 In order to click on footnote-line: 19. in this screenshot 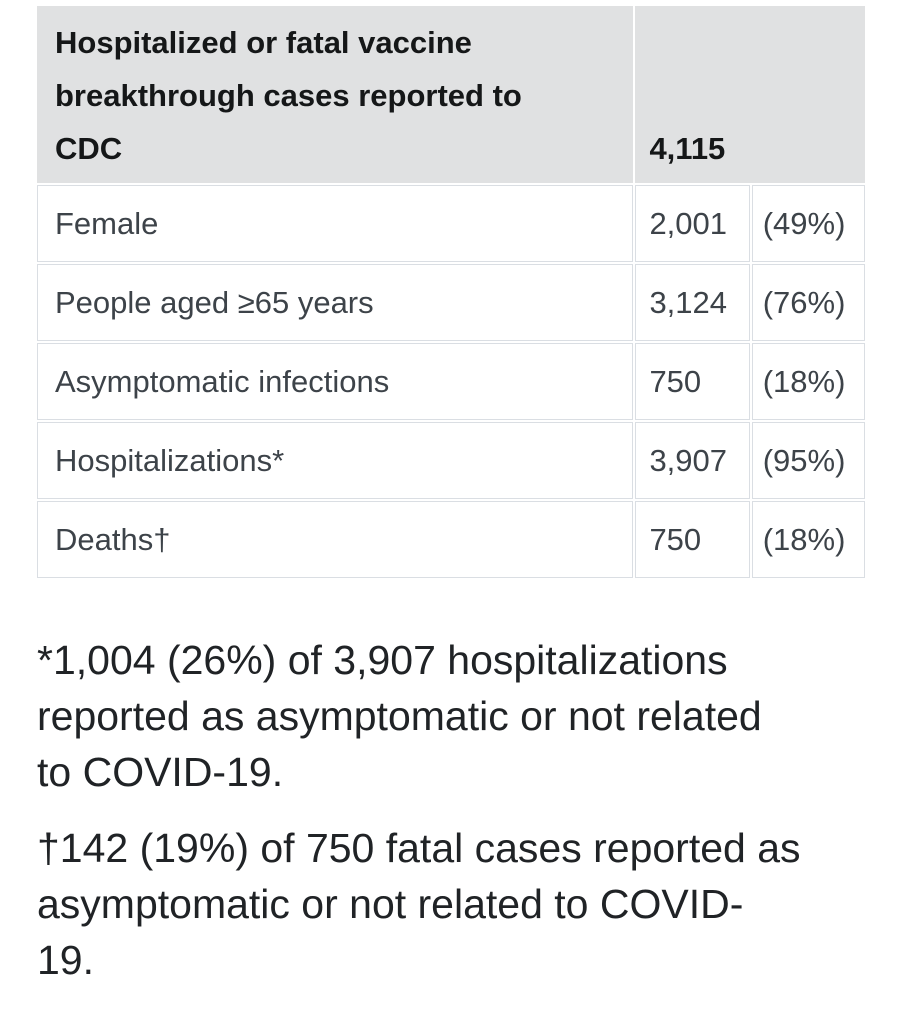, I will do `click(65, 960)`.